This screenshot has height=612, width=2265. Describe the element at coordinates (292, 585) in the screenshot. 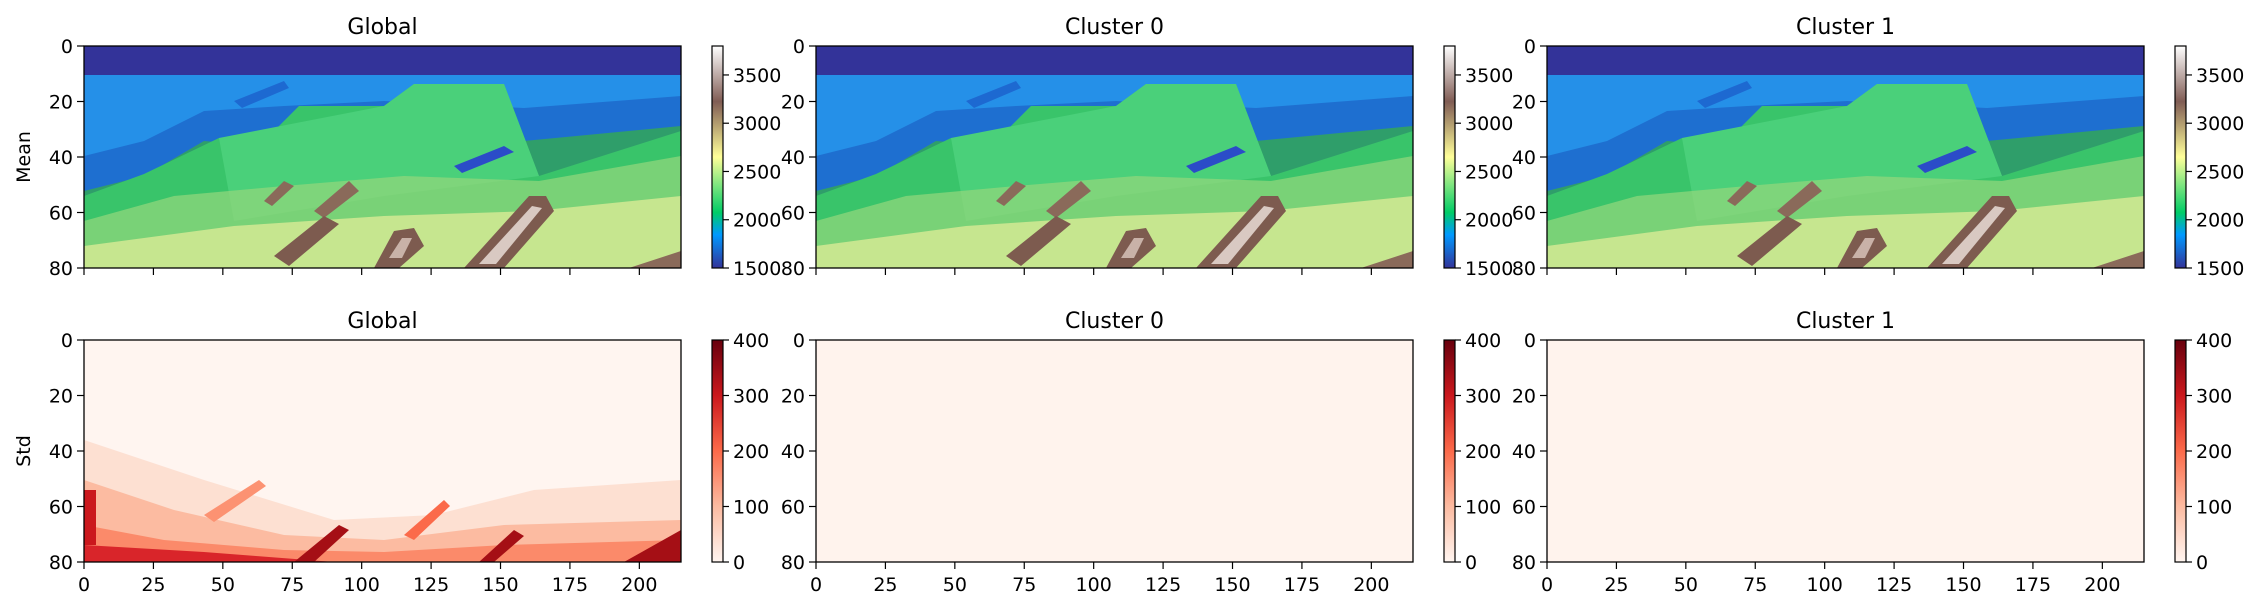

I see `x-tick-label: 75` at that location.